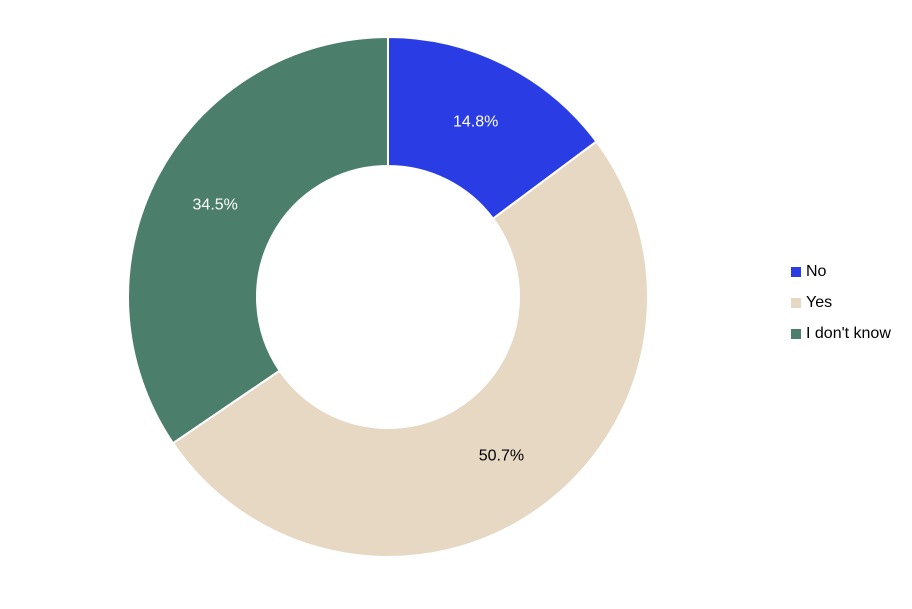 The height and width of the screenshot is (609, 912). What do you see at coordinates (796, 333) in the screenshot?
I see `legend-swatch-dont-know` at bounding box center [796, 333].